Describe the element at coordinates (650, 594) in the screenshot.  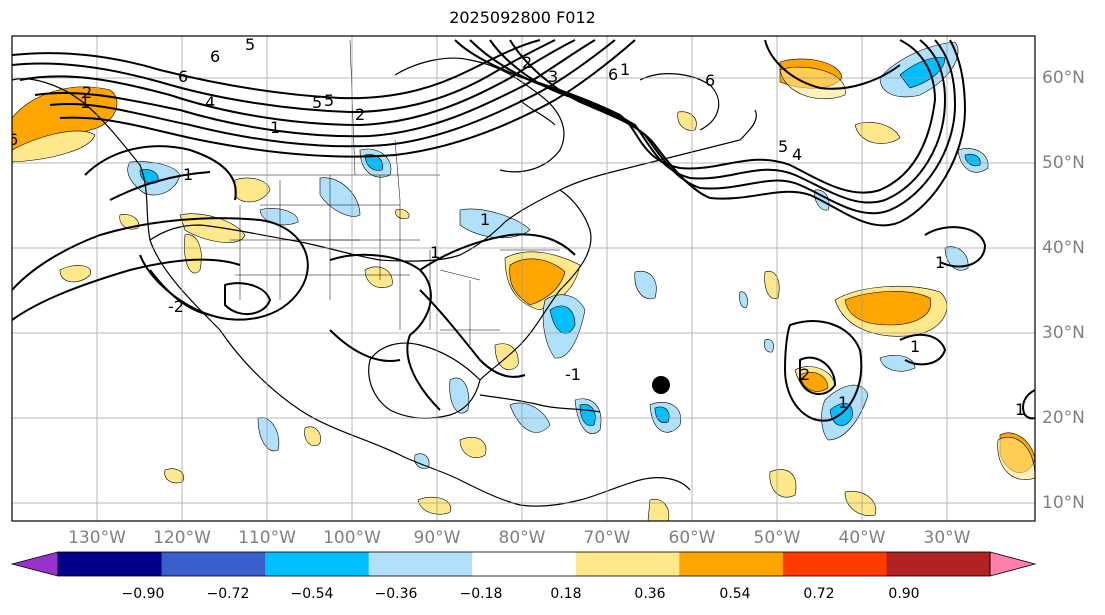
I see `colorbar-tick: 0.36` at that location.